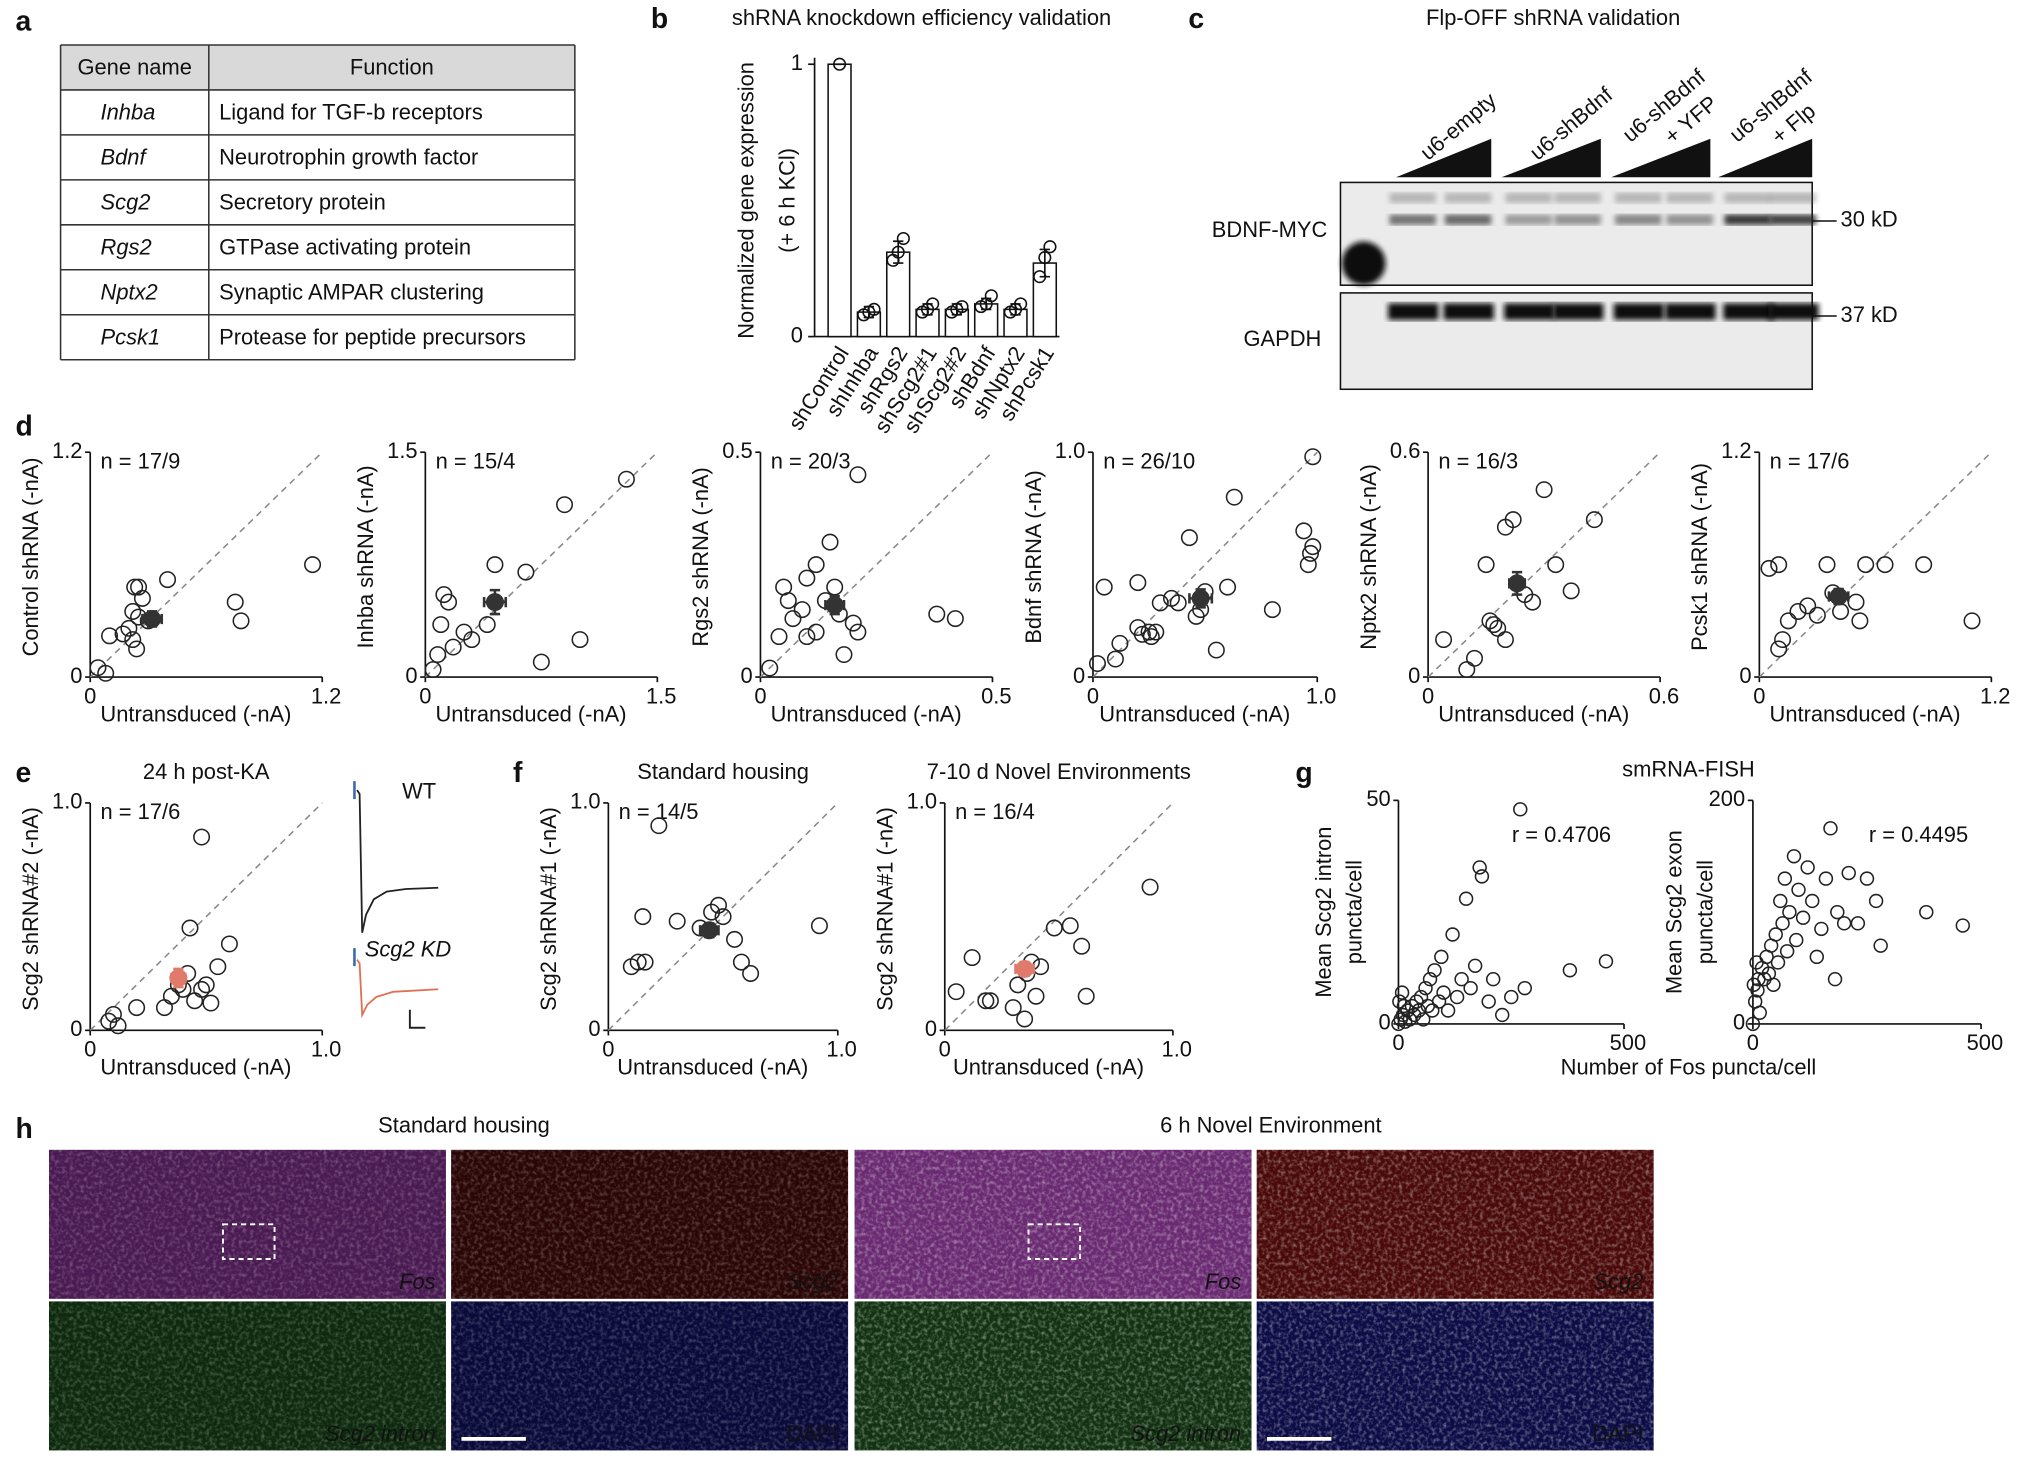  I want to click on annotation: n = 14/5, so click(659, 811).